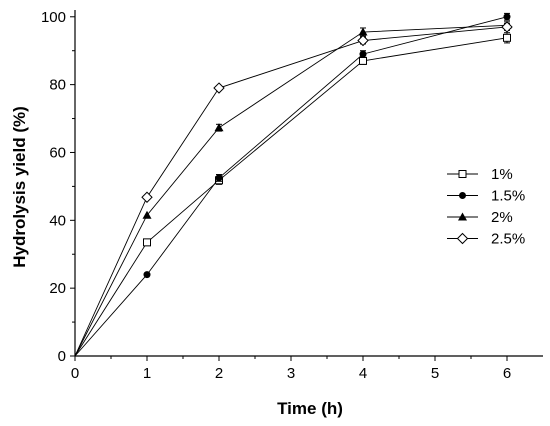  Describe the element at coordinates (19, 187) in the screenshot. I see `y-axis-title: Hydrolysis yield (%)` at that location.